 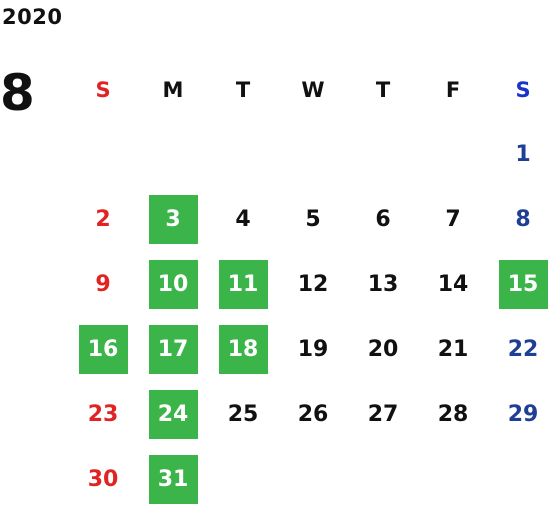 I want to click on calendar-day-16: 16, so click(x=103, y=349).